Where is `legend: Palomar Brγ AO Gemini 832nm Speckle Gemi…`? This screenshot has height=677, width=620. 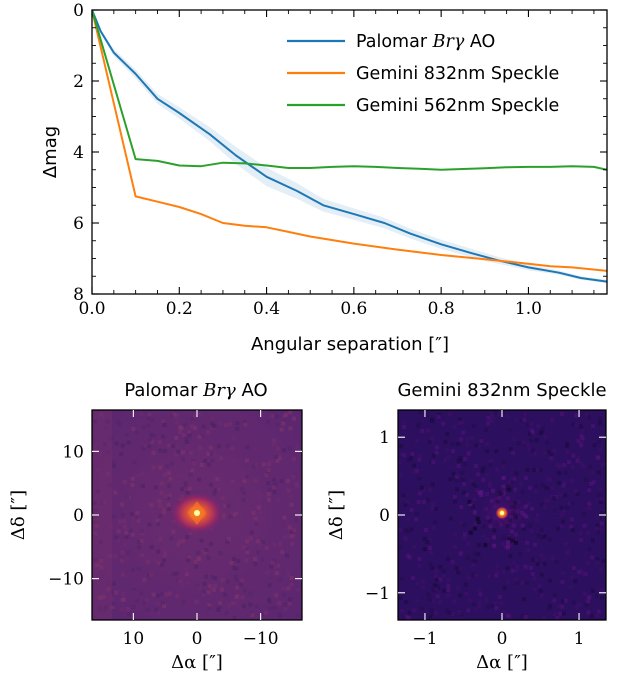 legend: Palomar Brγ AO Gemini 832nm Speckle Gemi… is located at coordinates (423, 74).